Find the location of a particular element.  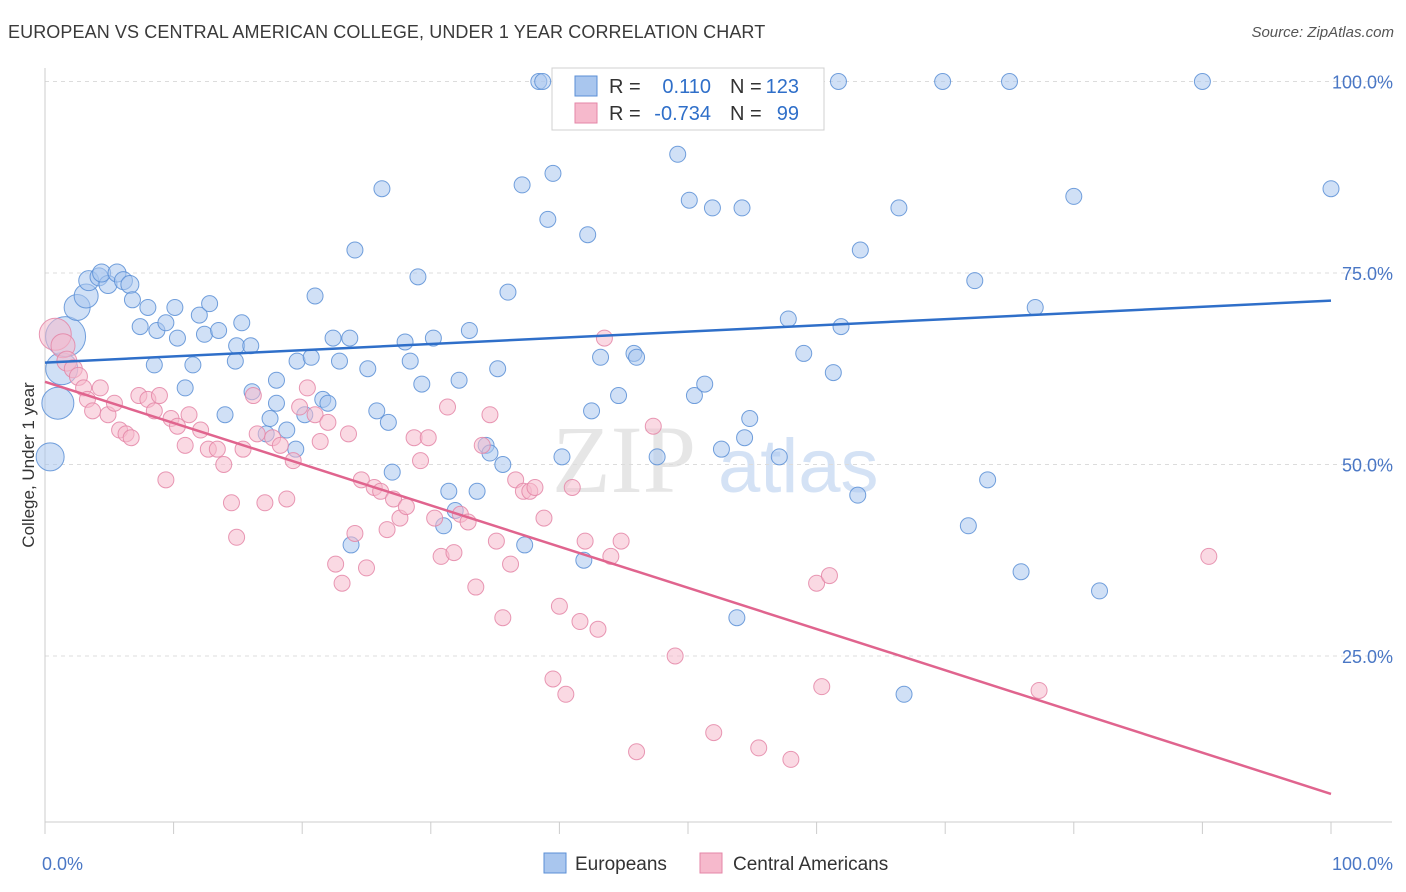

stats-r-value-central-americans: -0.734 is located at coordinates (682, 114).